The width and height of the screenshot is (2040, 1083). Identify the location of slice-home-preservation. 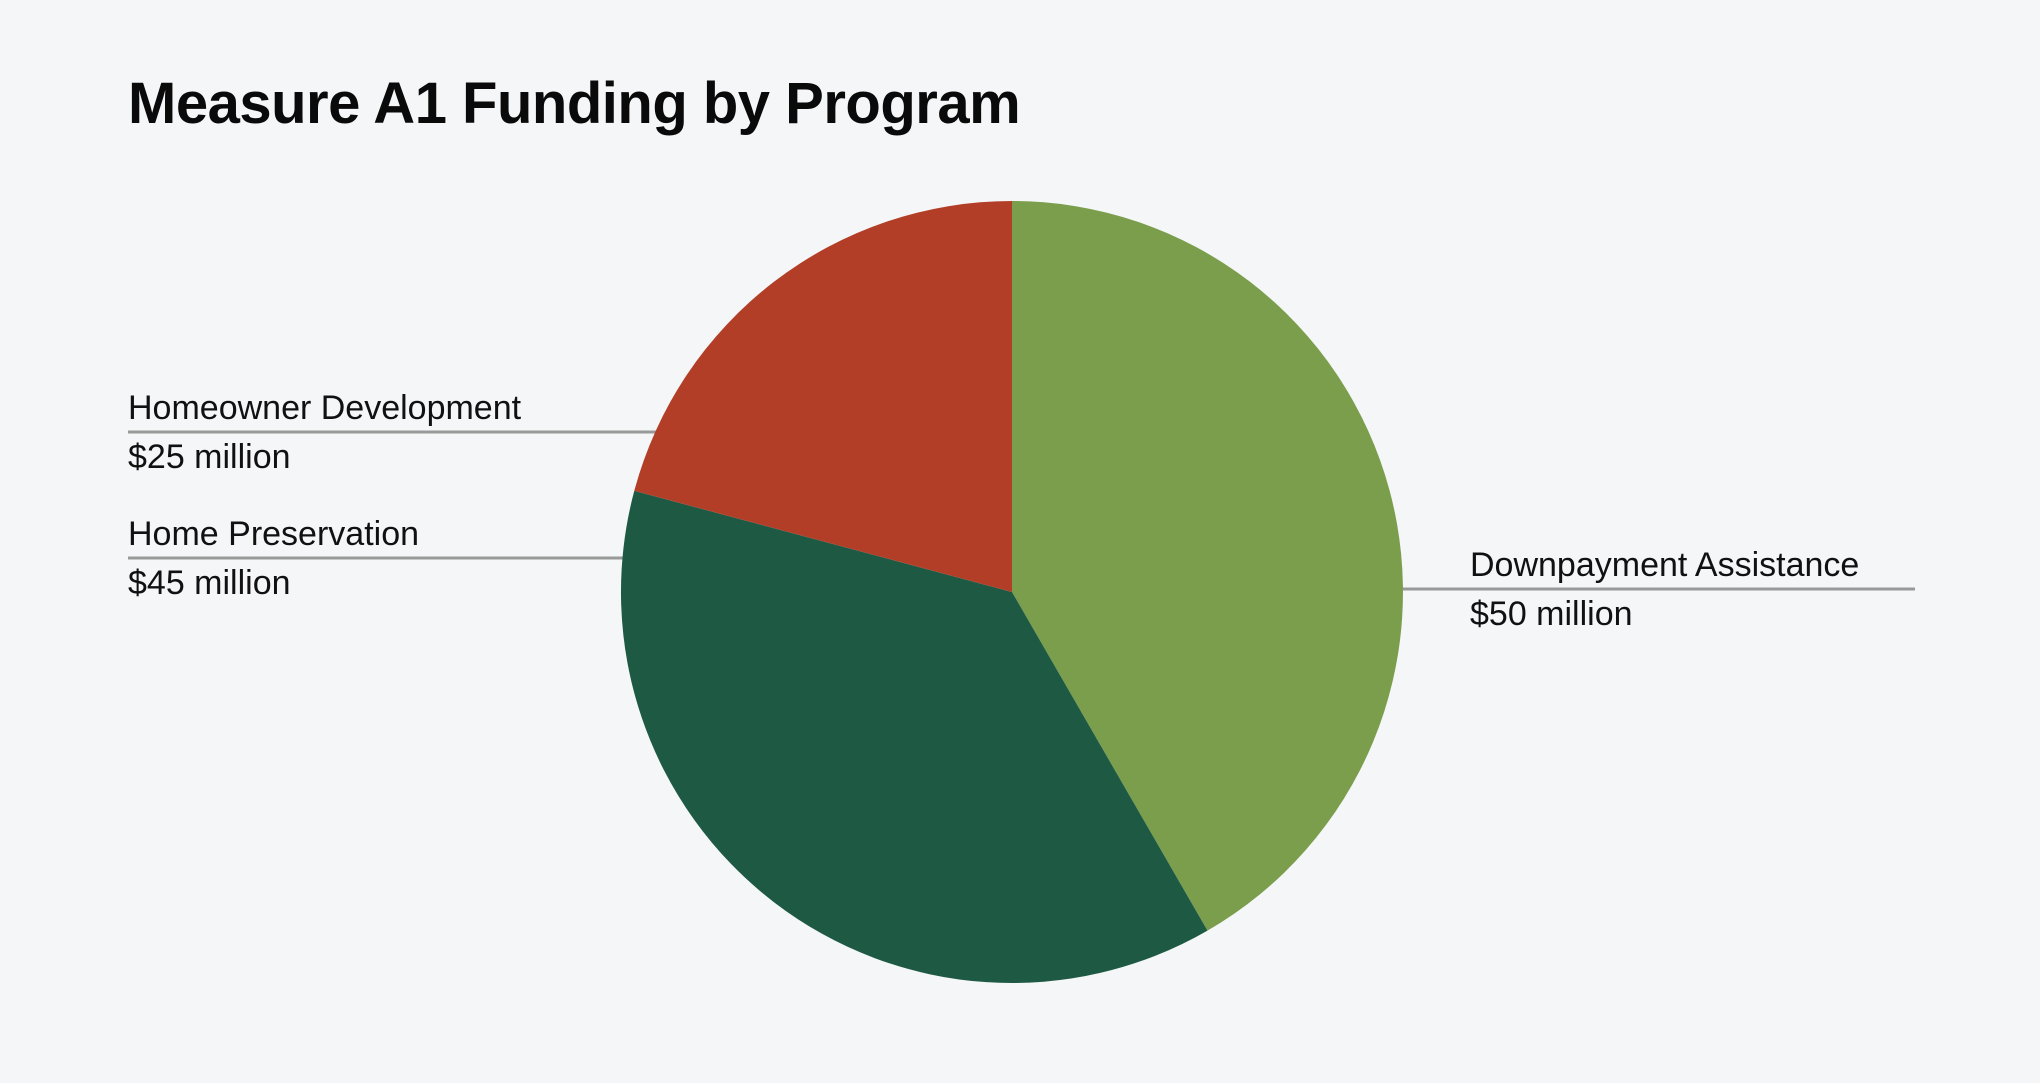
(914, 736).